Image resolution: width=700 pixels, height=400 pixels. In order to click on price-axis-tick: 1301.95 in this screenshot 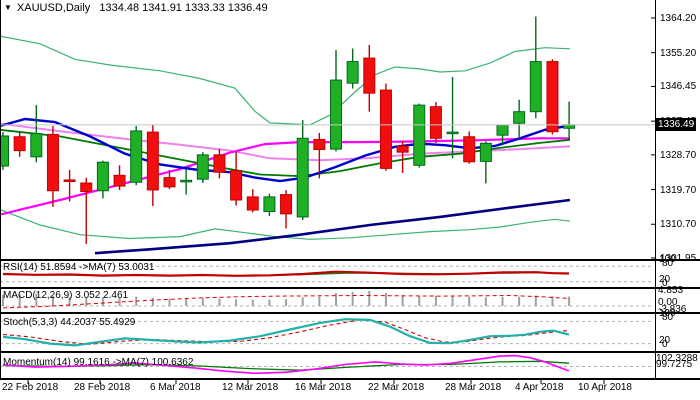, I will do `click(678, 258)`.